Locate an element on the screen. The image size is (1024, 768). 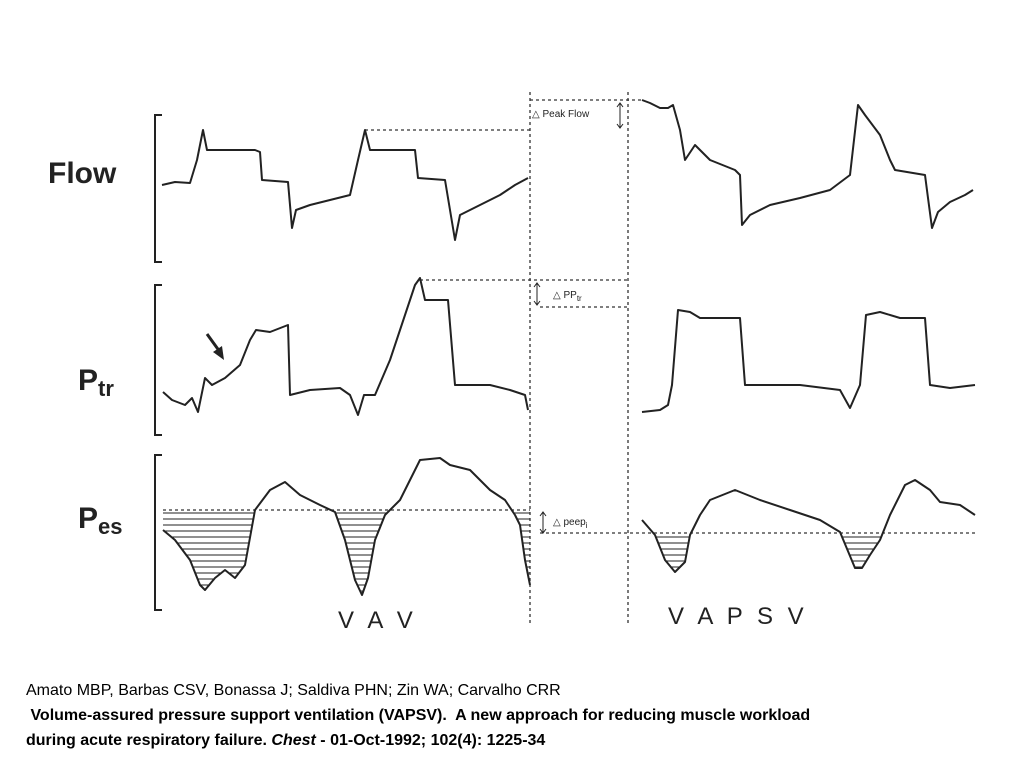
label-sub: es is located at coordinates (110, 526).